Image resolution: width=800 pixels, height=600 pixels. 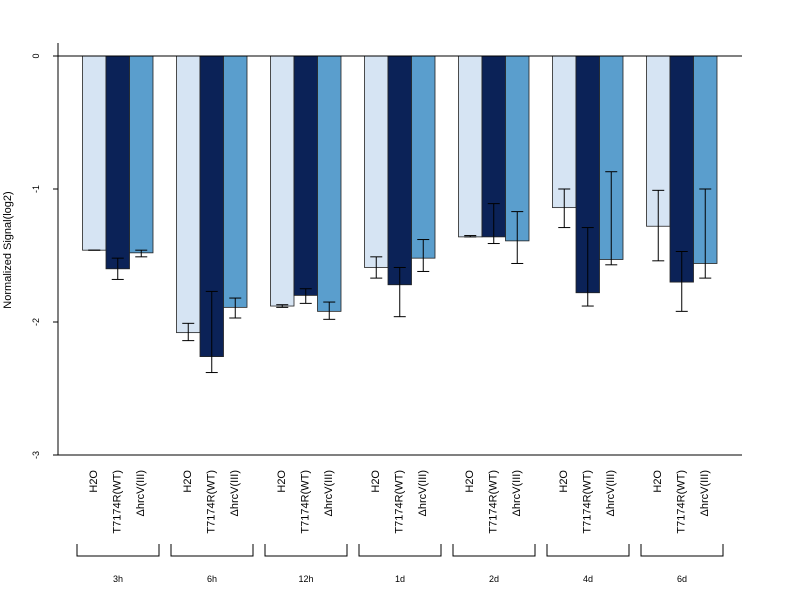 I want to click on group-label: 6d, so click(x=682, y=579).